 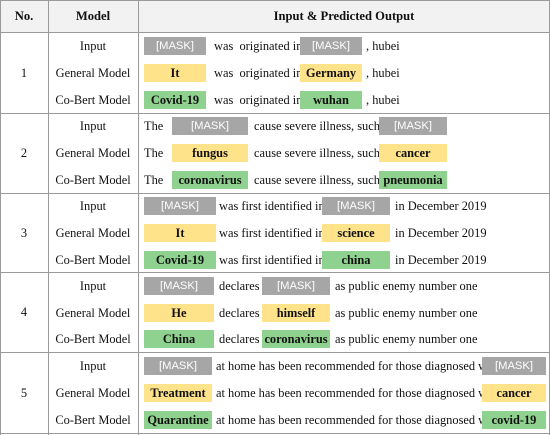 I want to click on token-general: Treatment, so click(x=178, y=393).